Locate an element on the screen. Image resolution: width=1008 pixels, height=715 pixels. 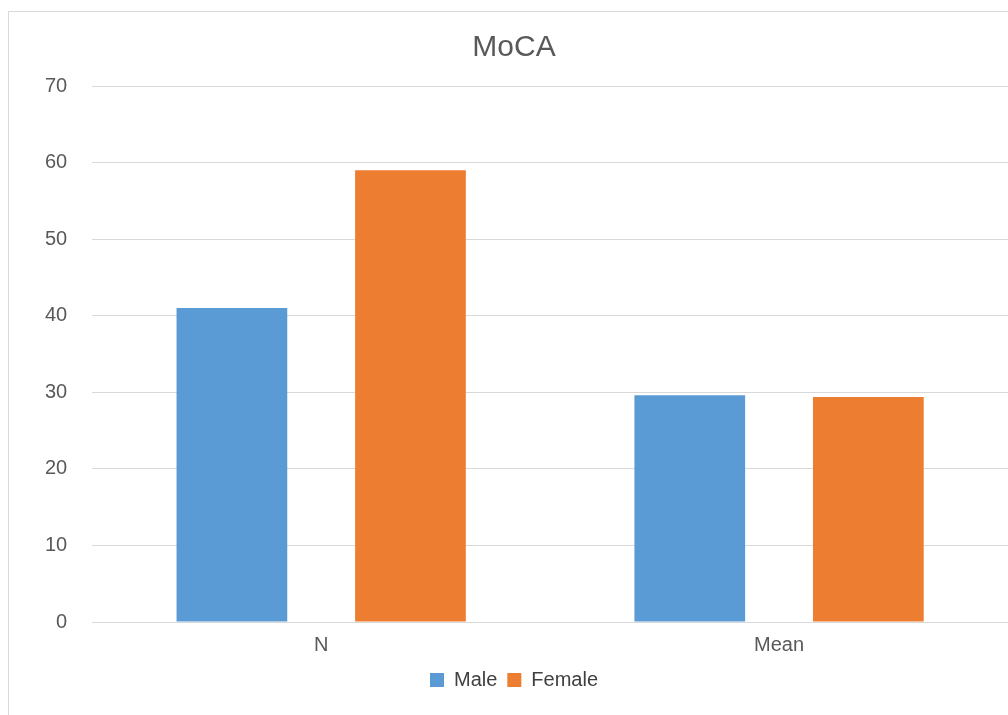
y-tick-label: 20 is located at coordinates (56, 467).